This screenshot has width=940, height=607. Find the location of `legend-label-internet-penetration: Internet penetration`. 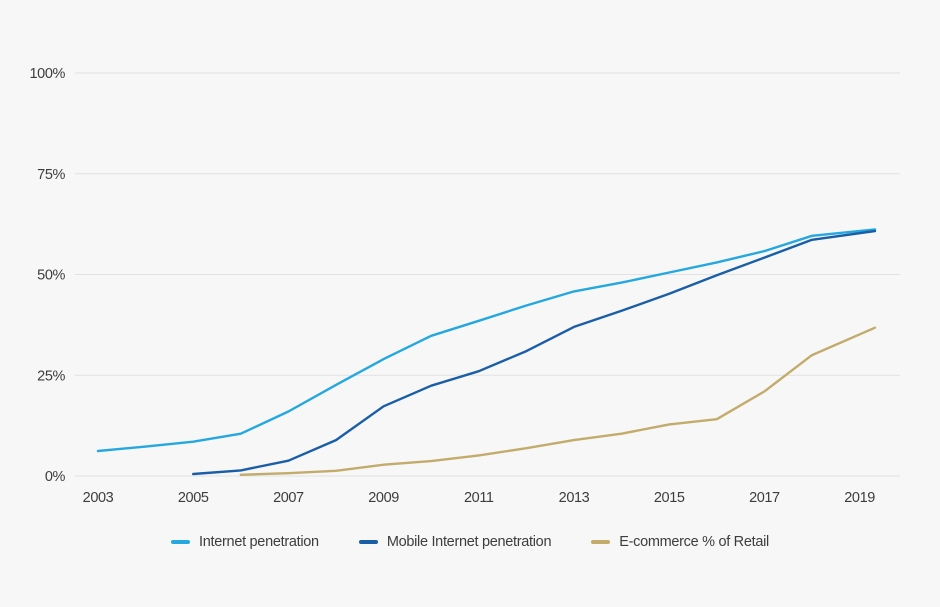

legend-label-internet-penetration: Internet penetration is located at coordinates (259, 542).